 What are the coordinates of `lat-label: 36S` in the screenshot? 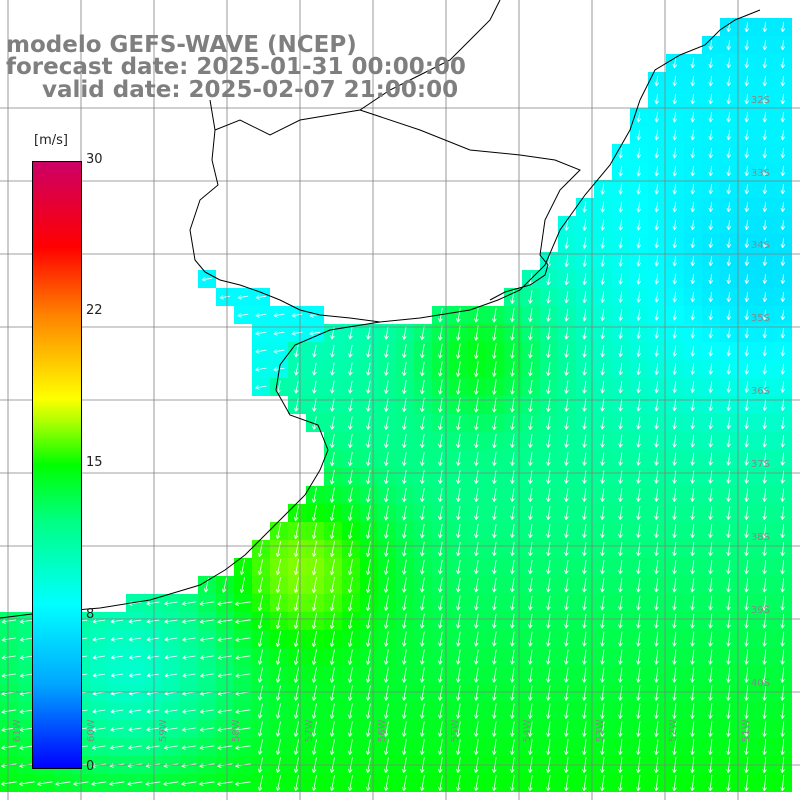 It's located at (760, 391).